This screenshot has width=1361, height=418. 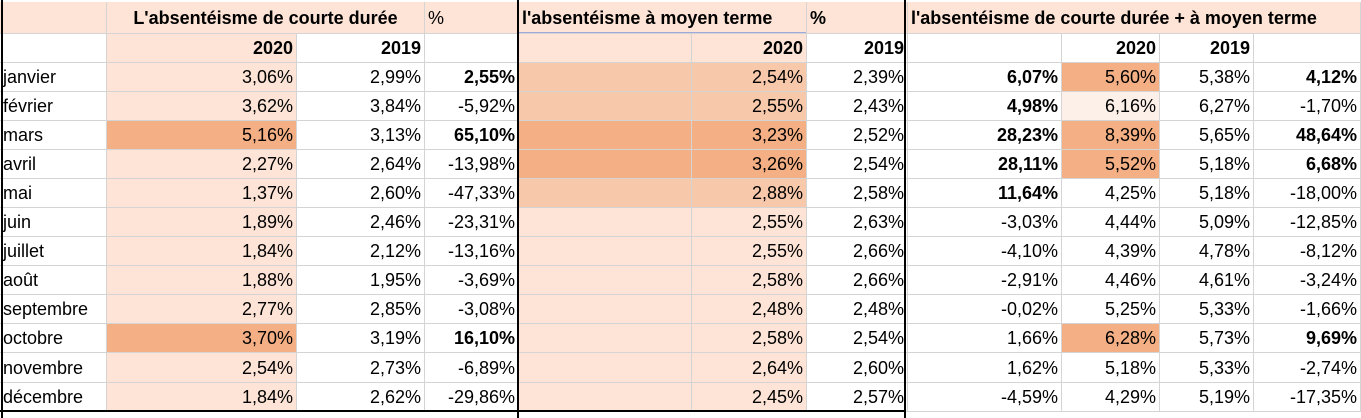 What do you see at coordinates (53, 48) in the screenshot?
I see `blank-year-cell` at bounding box center [53, 48].